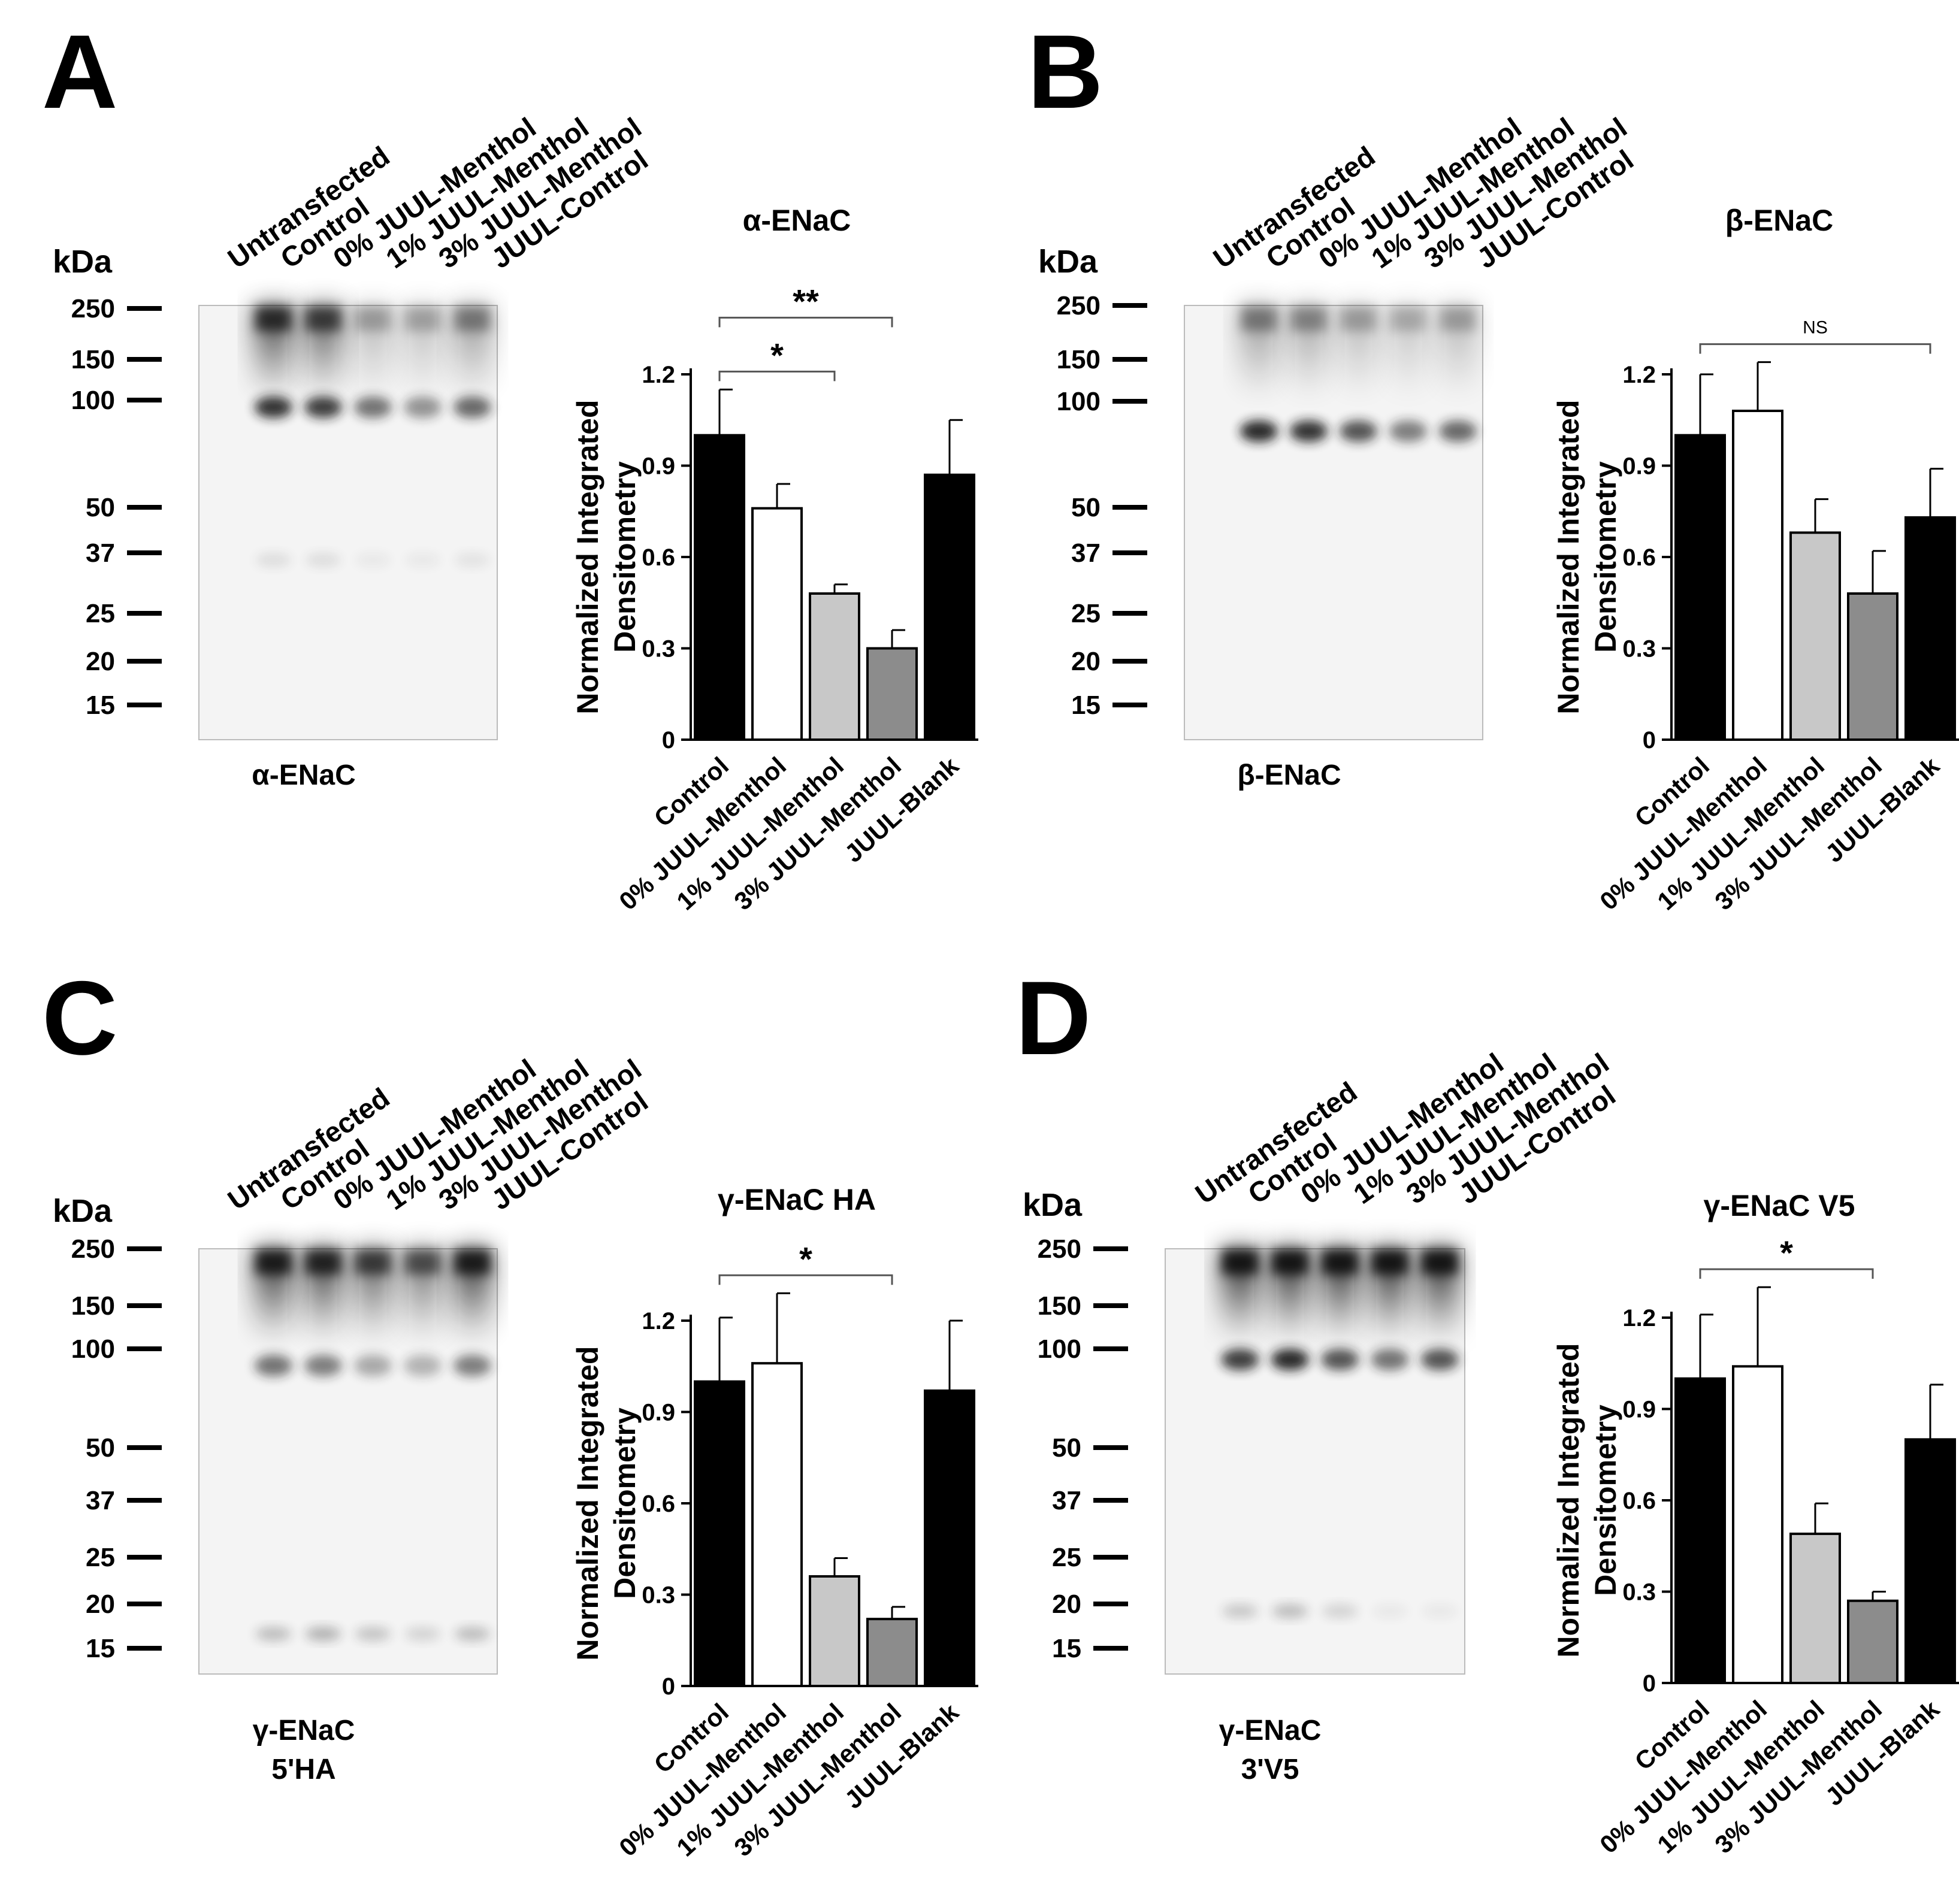 The height and width of the screenshot is (1904, 1959). What do you see at coordinates (797, 220) in the screenshot?
I see `chart-title: α-ENaC` at bounding box center [797, 220].